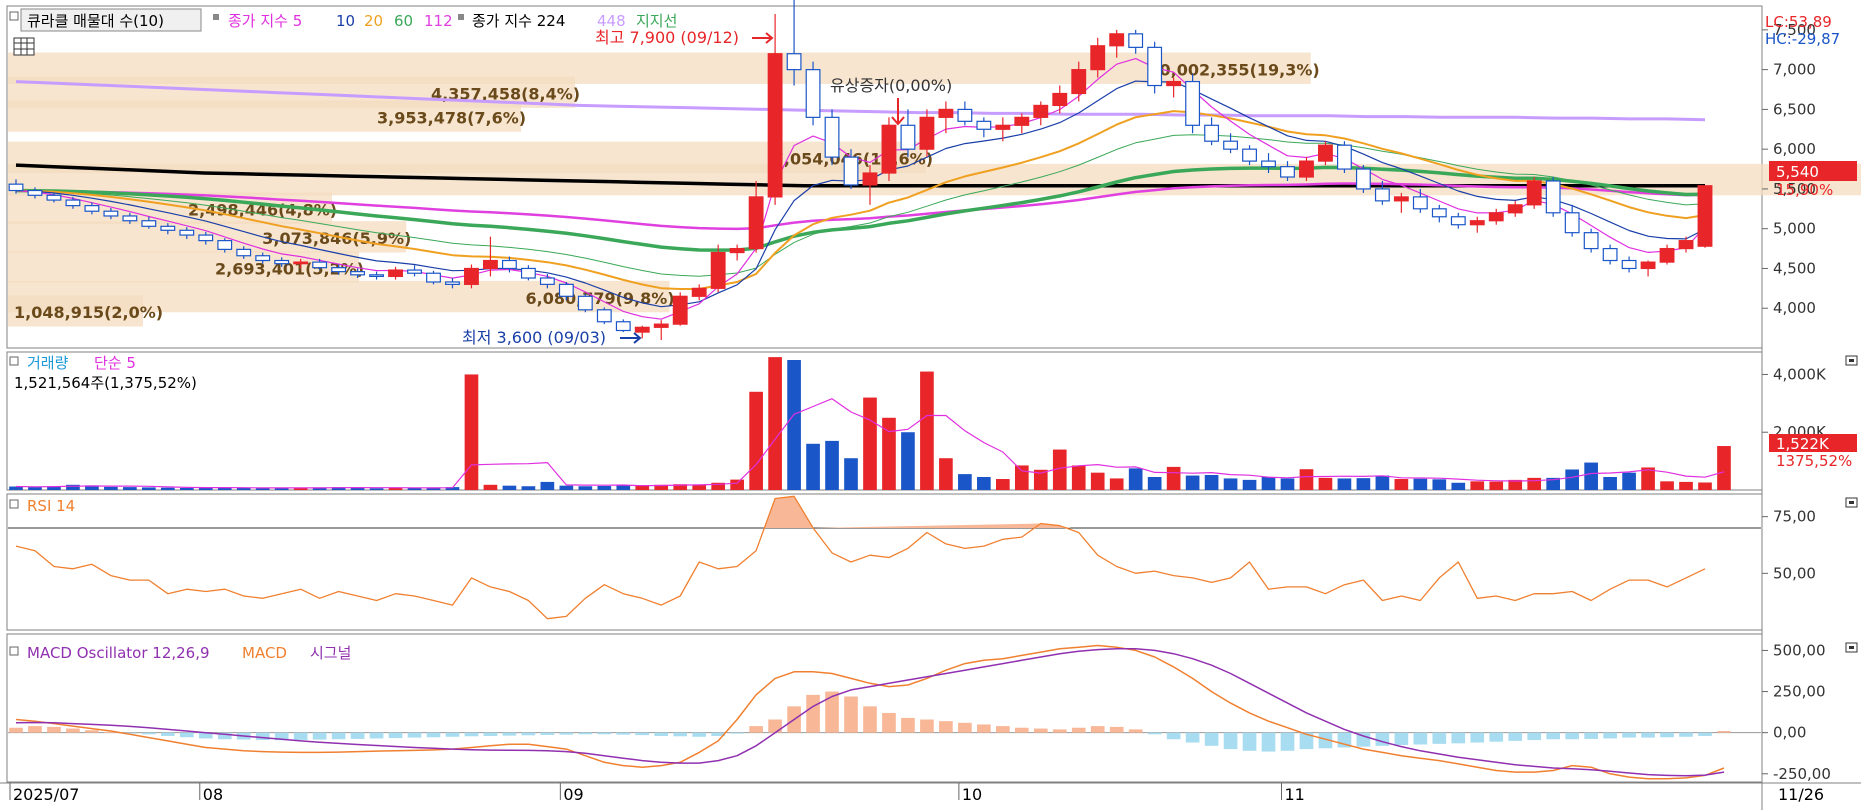 This screenshot has width=1861, height=810. Describe the element at coordinates (891, 85) in the screenshot. I see `rights-offering-note: 유상증자(0,00%)` at that location.